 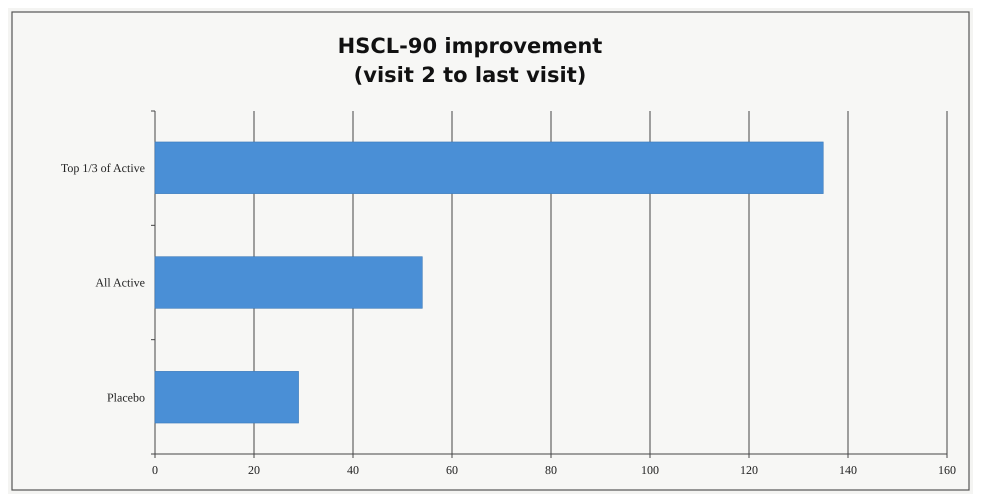 What do you see at coordinates (848, 470) in the screenshot?
I see `x-tick-label: 140` at bounding box center [848, 470].